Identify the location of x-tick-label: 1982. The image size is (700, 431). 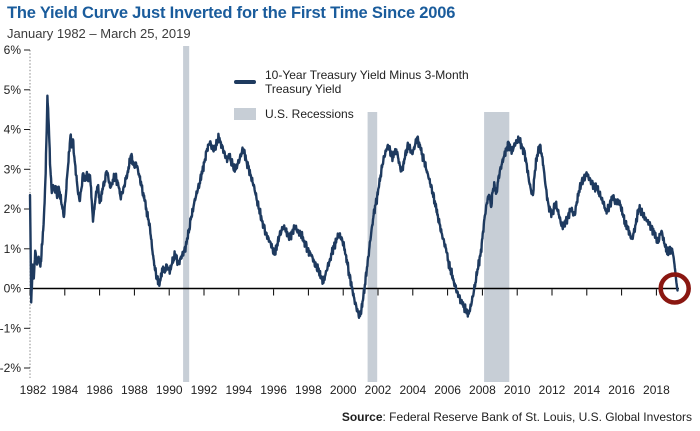
(33, 390).